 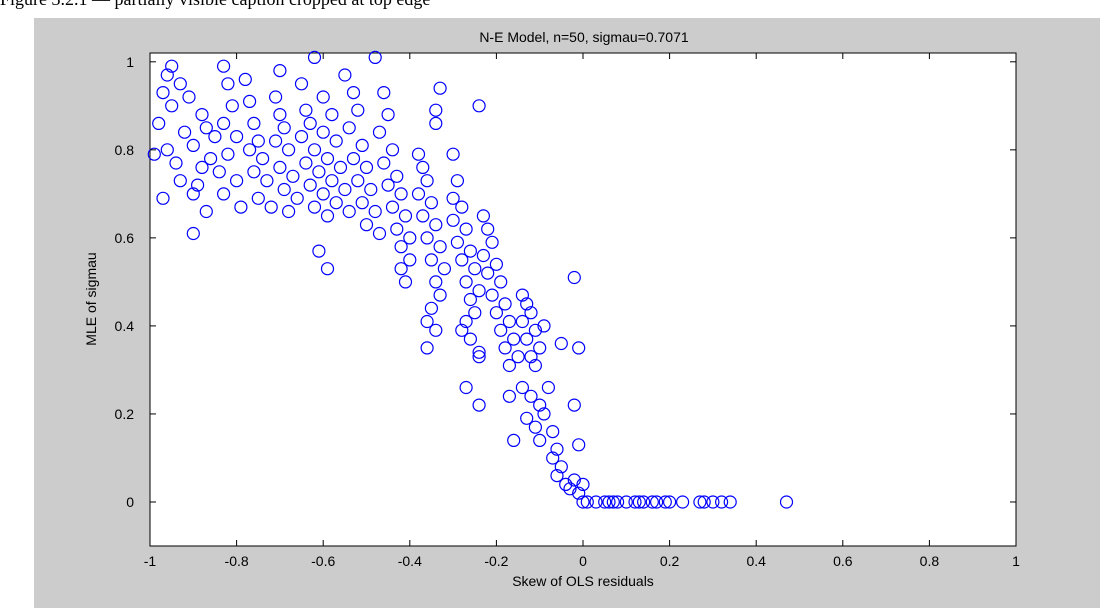 What do you see at coordinates (125, 238) in the screenshot?
I see `y-tick-label: 0.6` at bounding box center [125, 238].